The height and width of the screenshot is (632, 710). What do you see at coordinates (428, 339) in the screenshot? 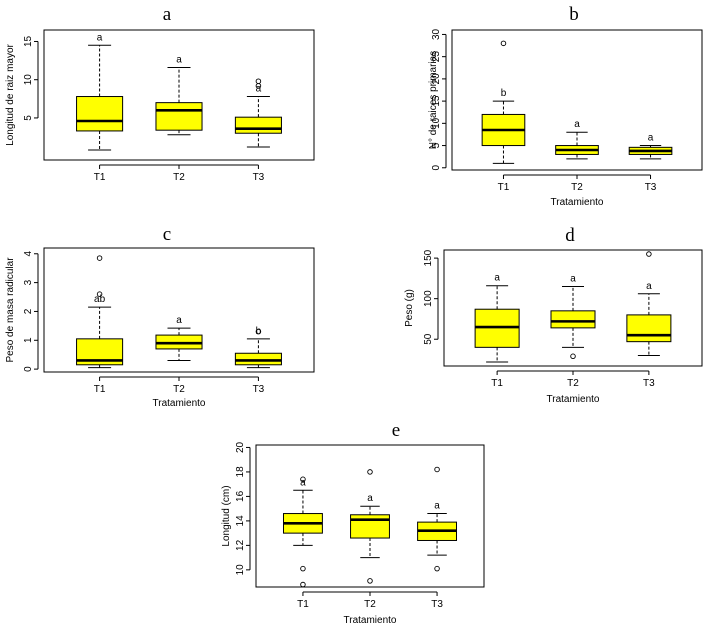
I see `y-tick-label: 50` at bounding box center [428, 339].